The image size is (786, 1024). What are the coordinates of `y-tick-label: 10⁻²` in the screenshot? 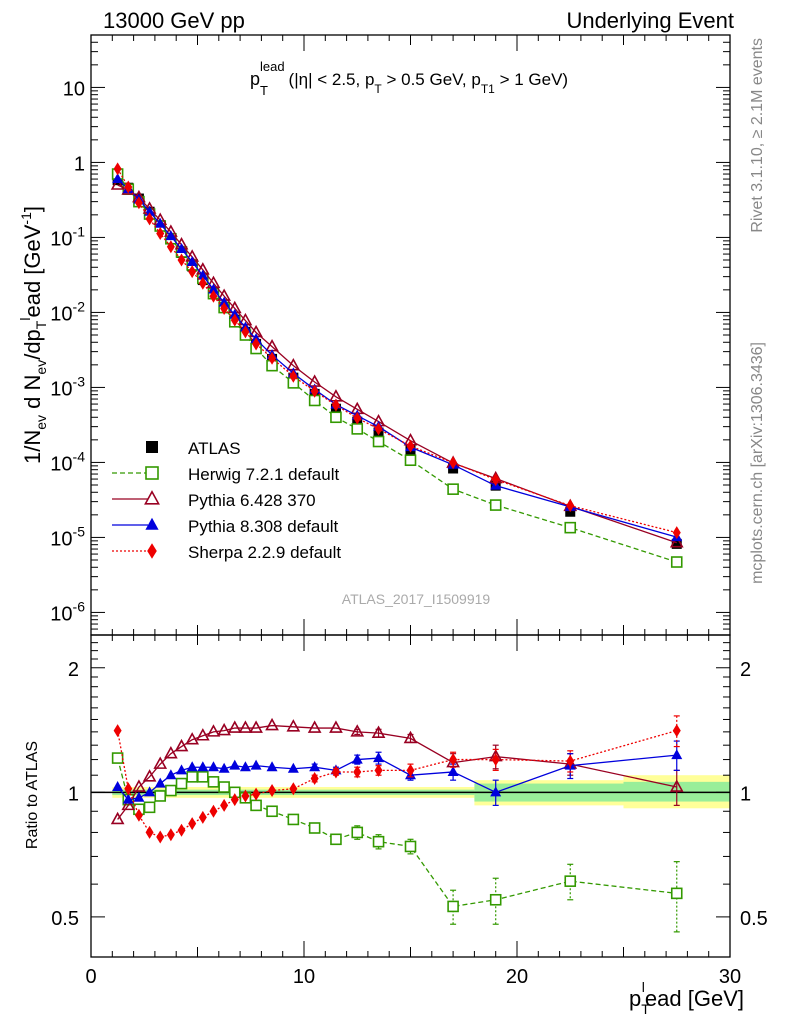 It's located at (67, 311).